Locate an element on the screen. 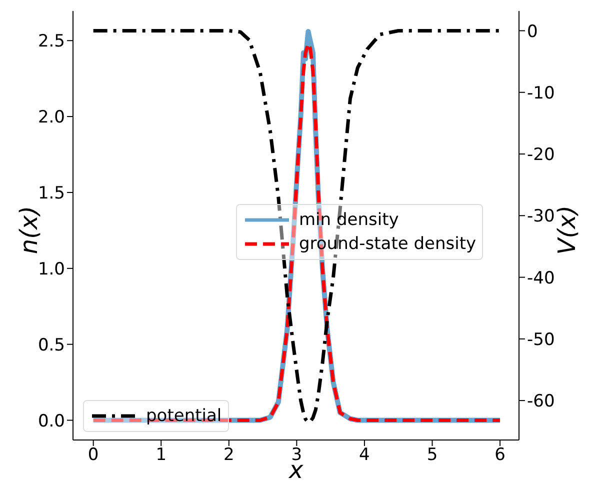  y-tick-label: 2.0 is located at coordinates (51, 118).